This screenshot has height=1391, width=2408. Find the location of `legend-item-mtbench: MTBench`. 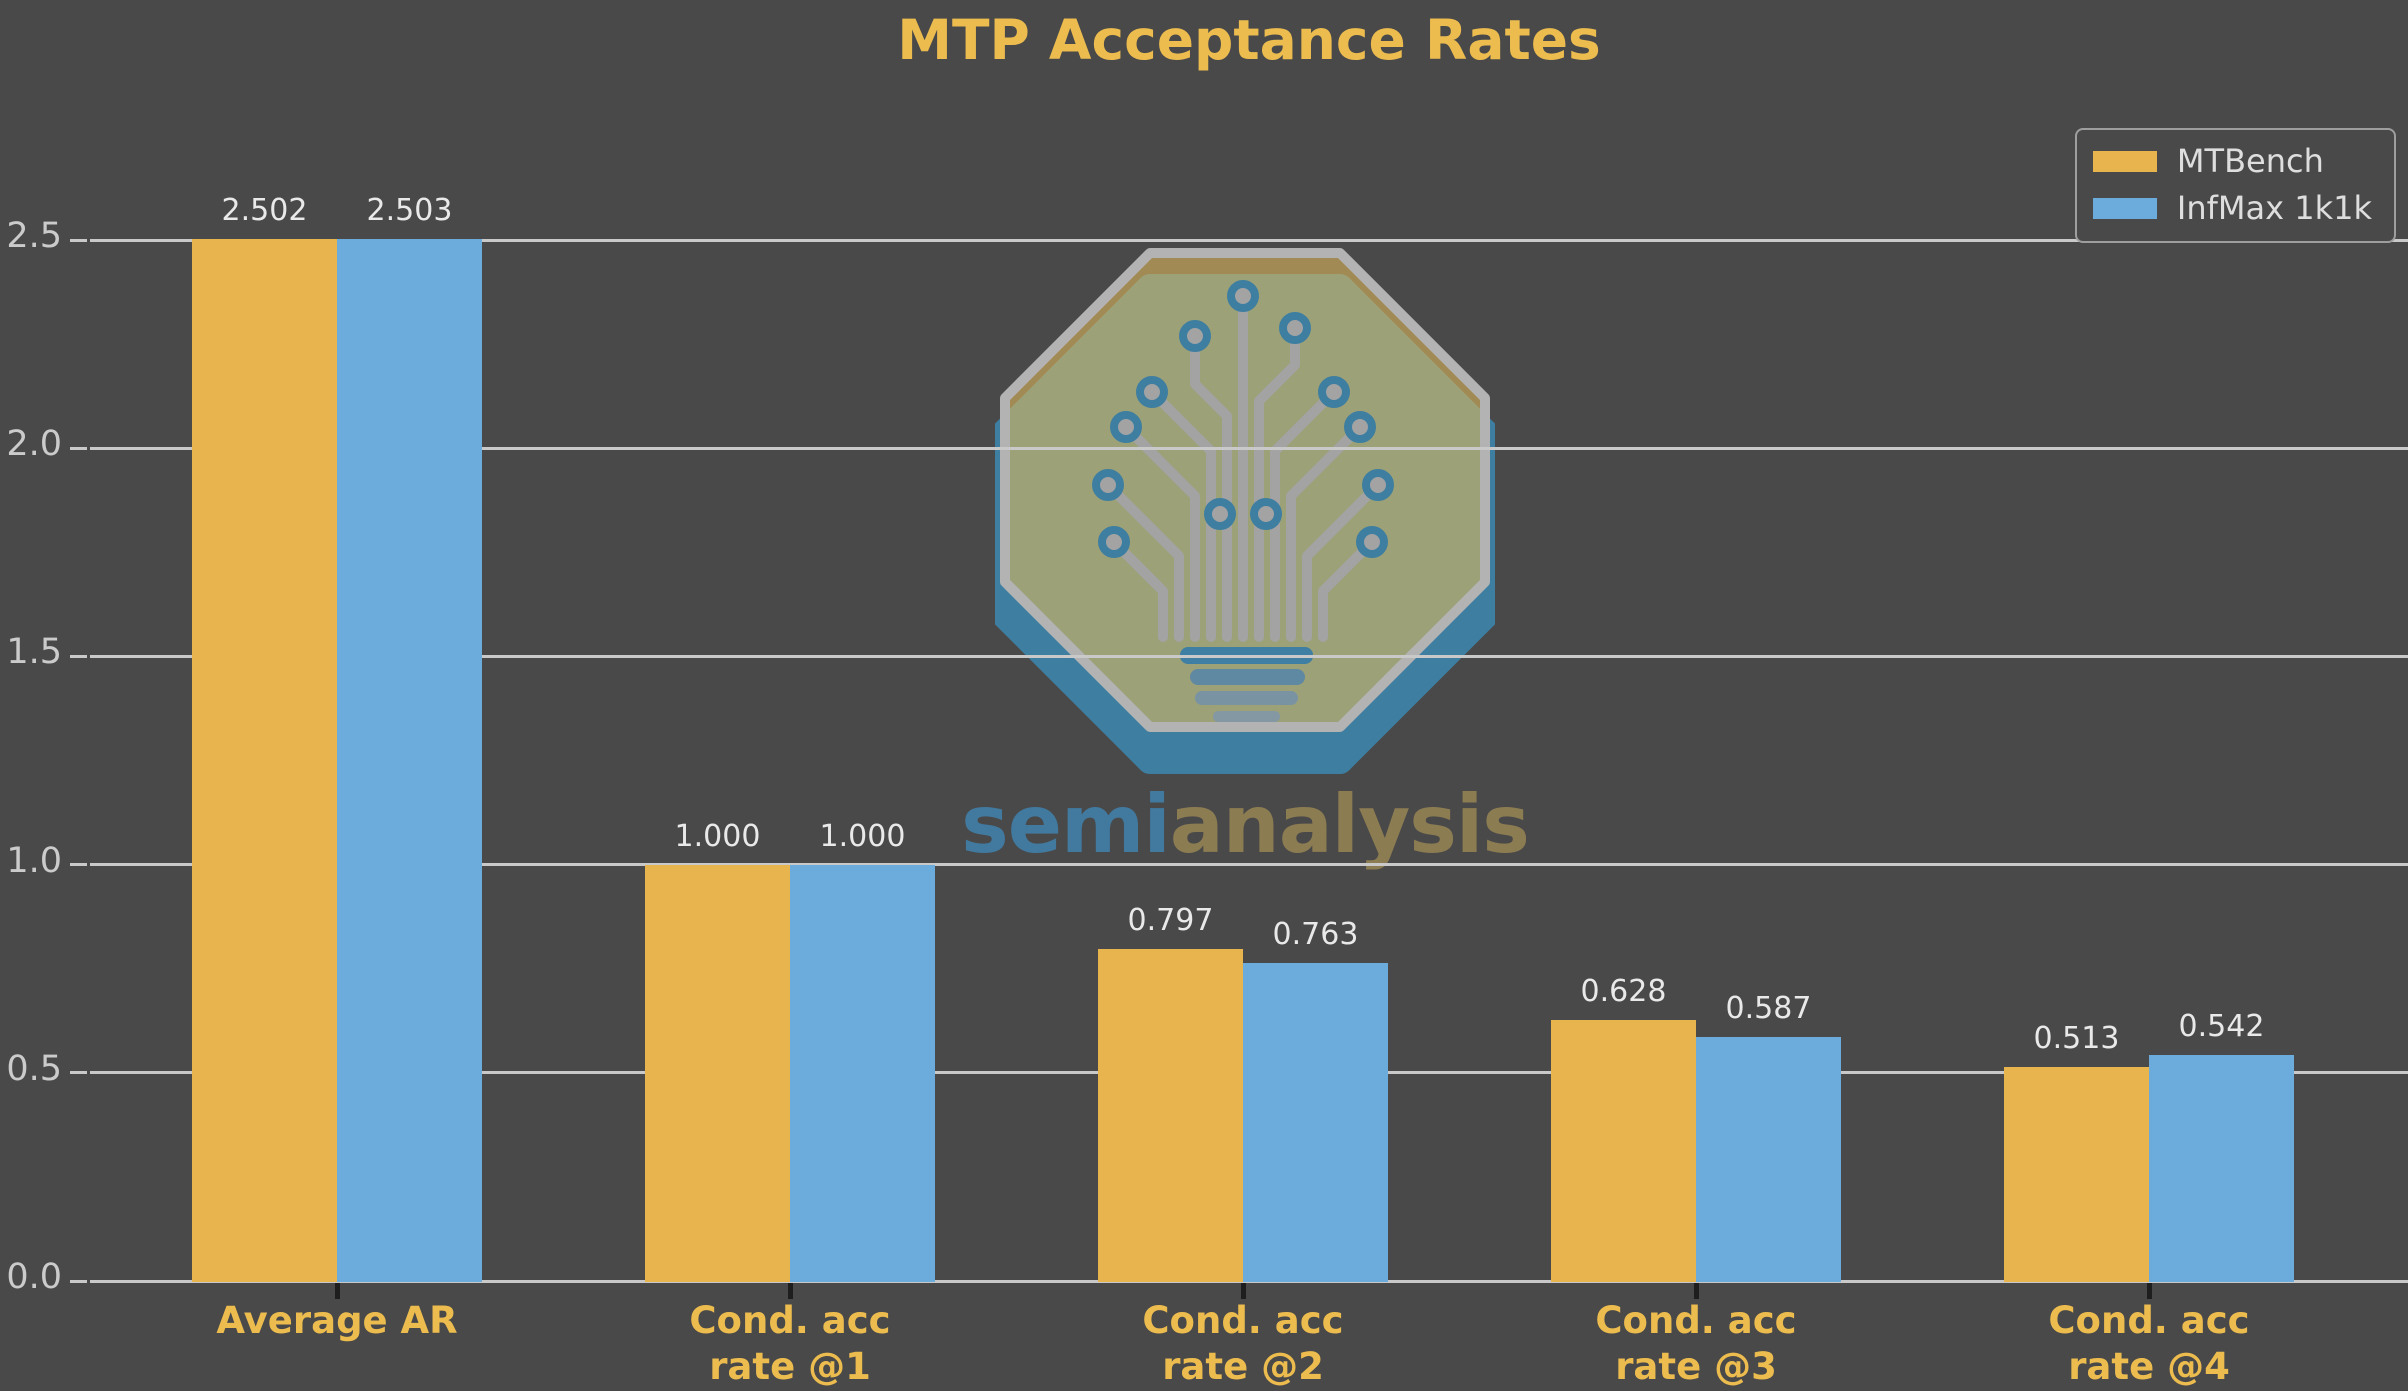

legend-item-mtbench: MTBench is located at coordinates (2232, 161).